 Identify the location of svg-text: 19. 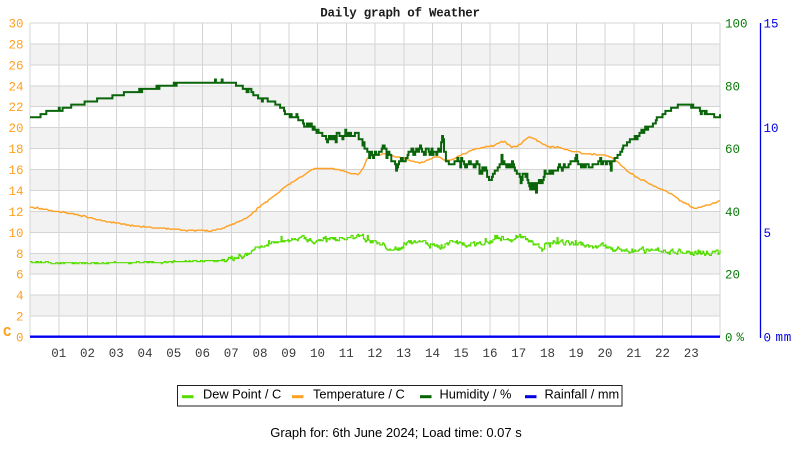
(576, 354).